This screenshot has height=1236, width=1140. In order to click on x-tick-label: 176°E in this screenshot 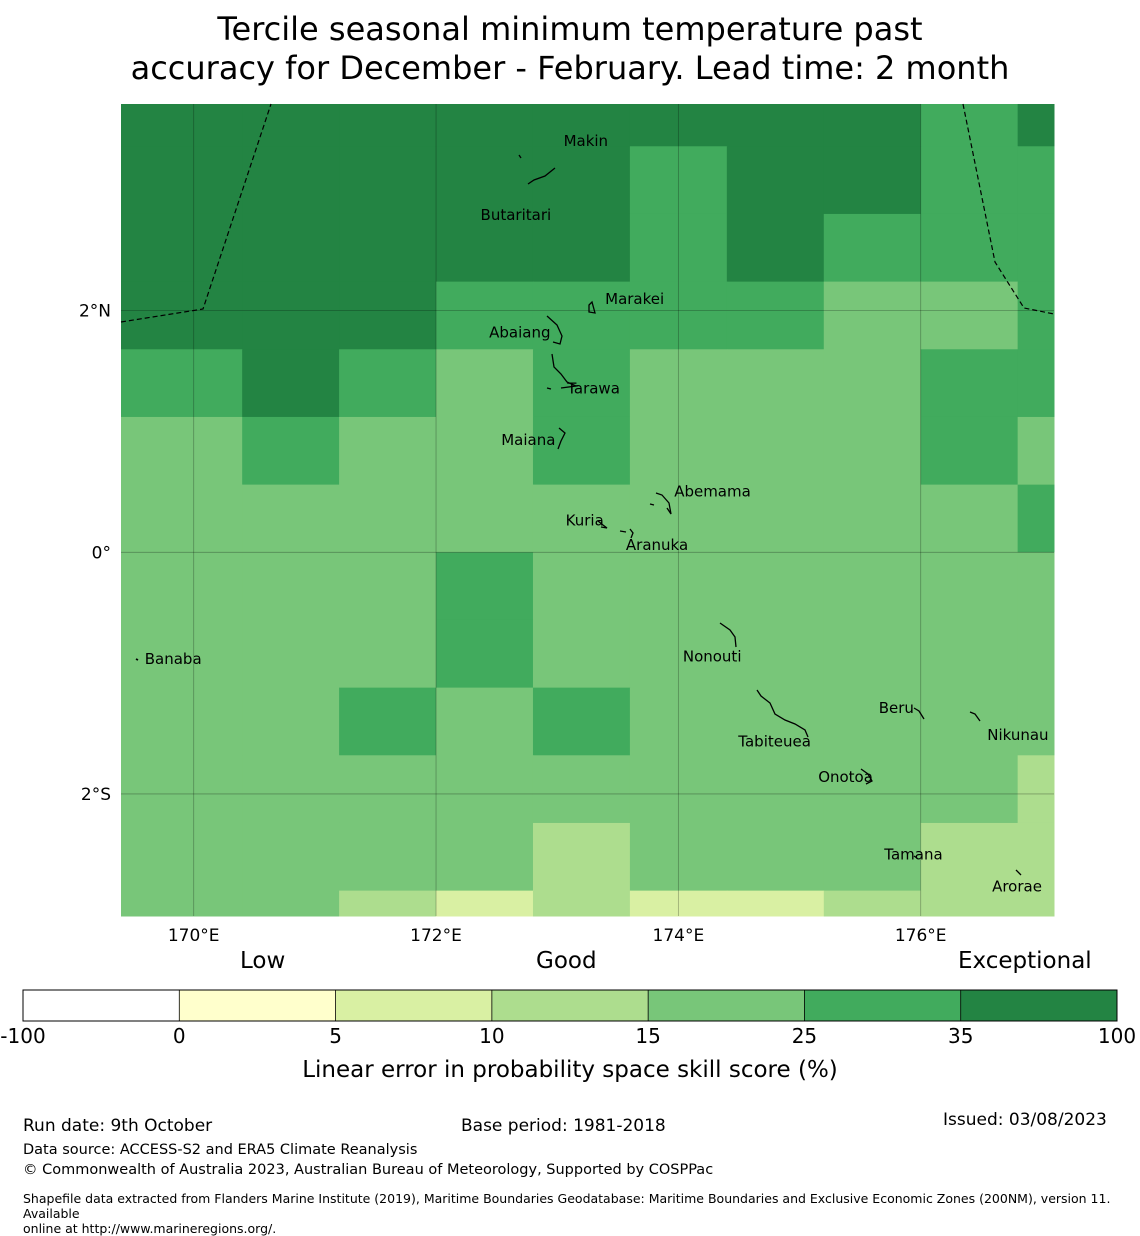, I will do `click(921, 936)`.